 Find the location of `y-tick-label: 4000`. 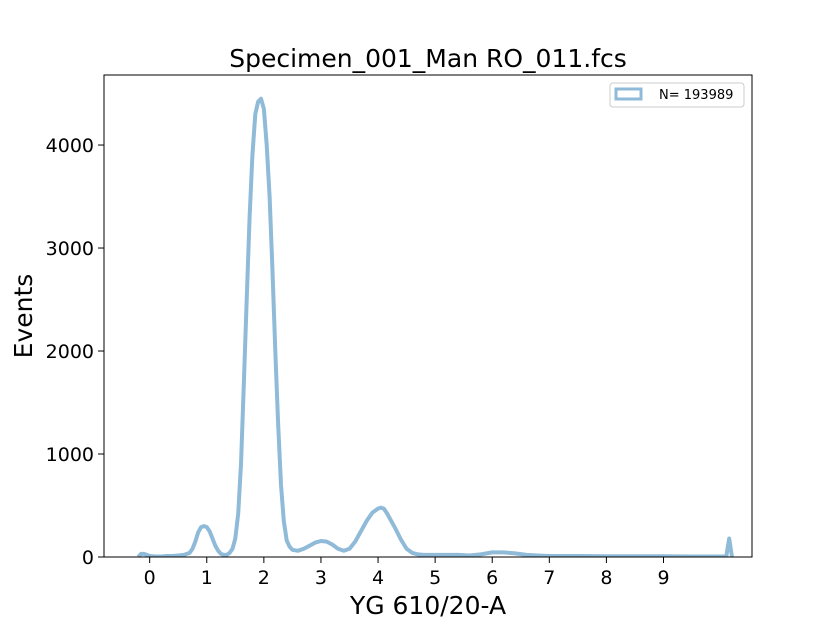

y-tick-label: 4000 is located at coordinates (70, 146).